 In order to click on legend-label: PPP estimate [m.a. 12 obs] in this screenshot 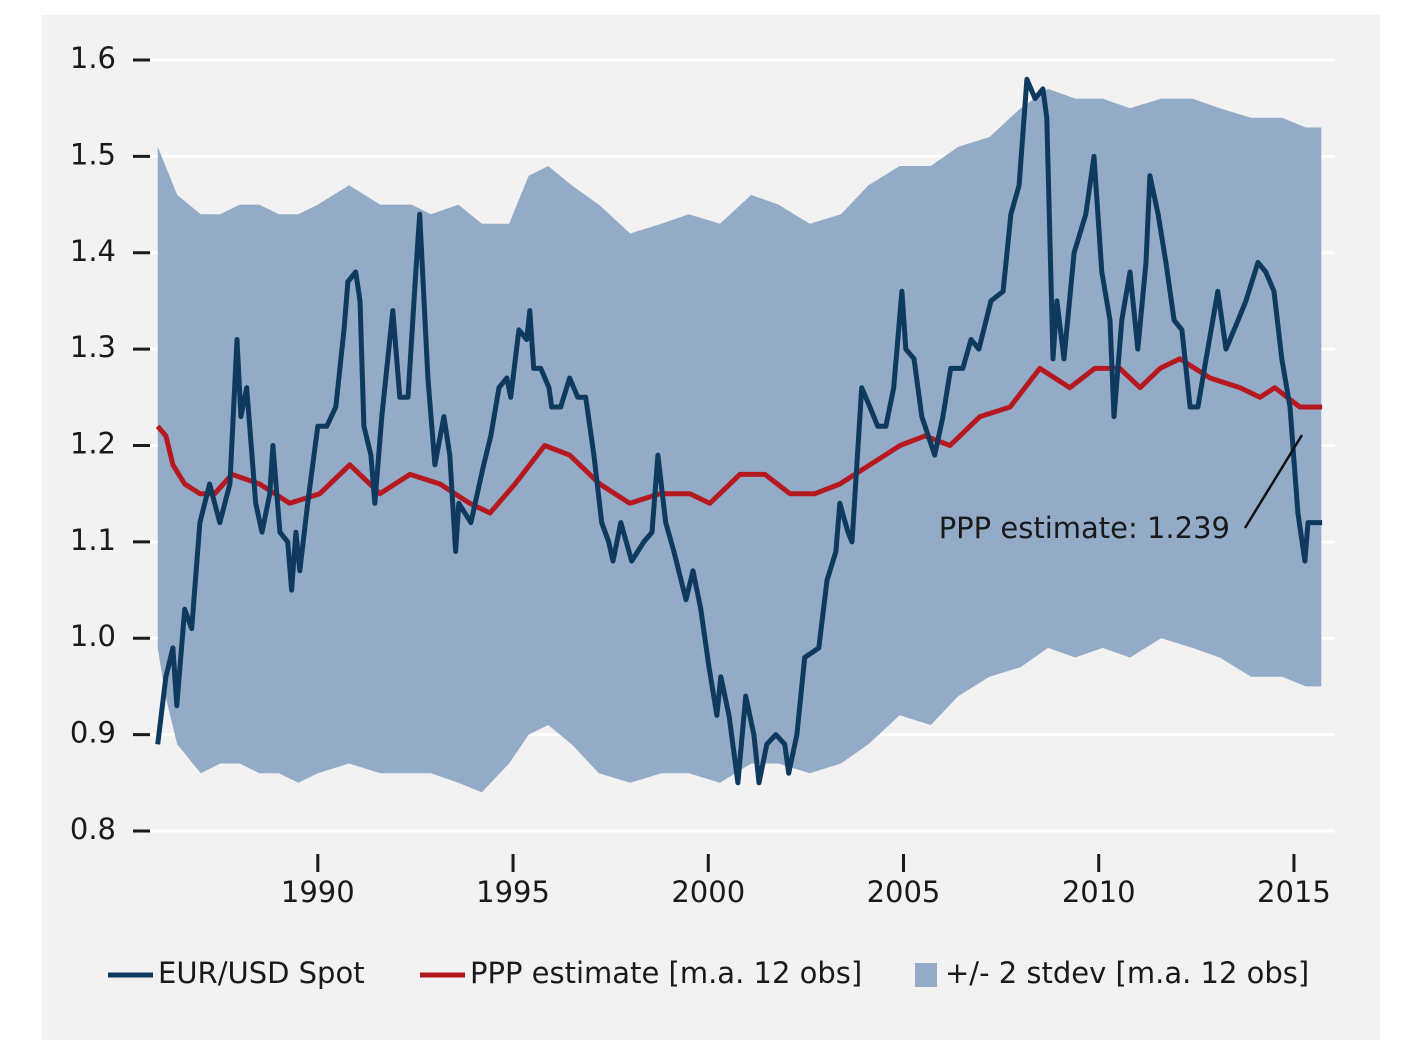, I will do `click(666, 973)`.